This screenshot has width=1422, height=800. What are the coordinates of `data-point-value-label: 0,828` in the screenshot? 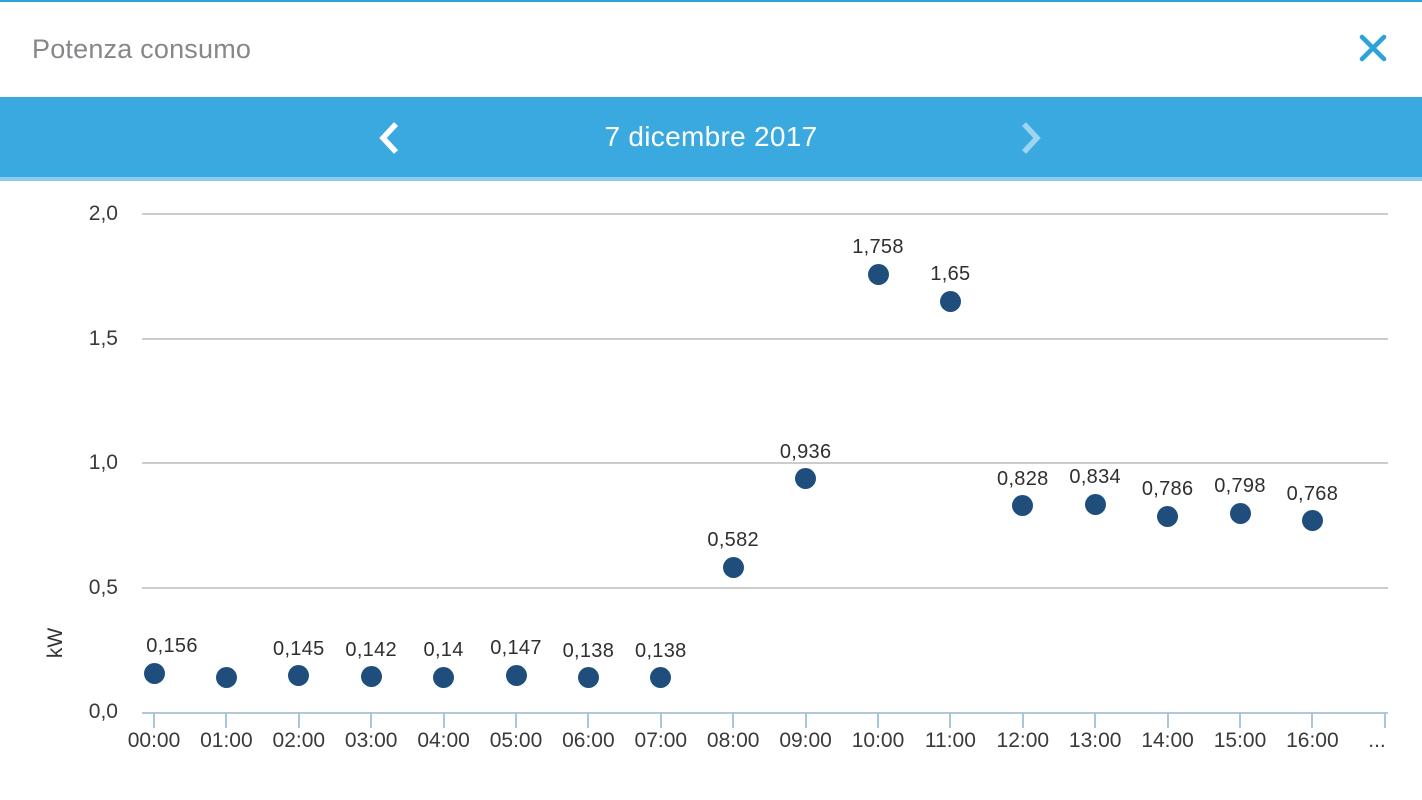 It's located at (1023, 478).